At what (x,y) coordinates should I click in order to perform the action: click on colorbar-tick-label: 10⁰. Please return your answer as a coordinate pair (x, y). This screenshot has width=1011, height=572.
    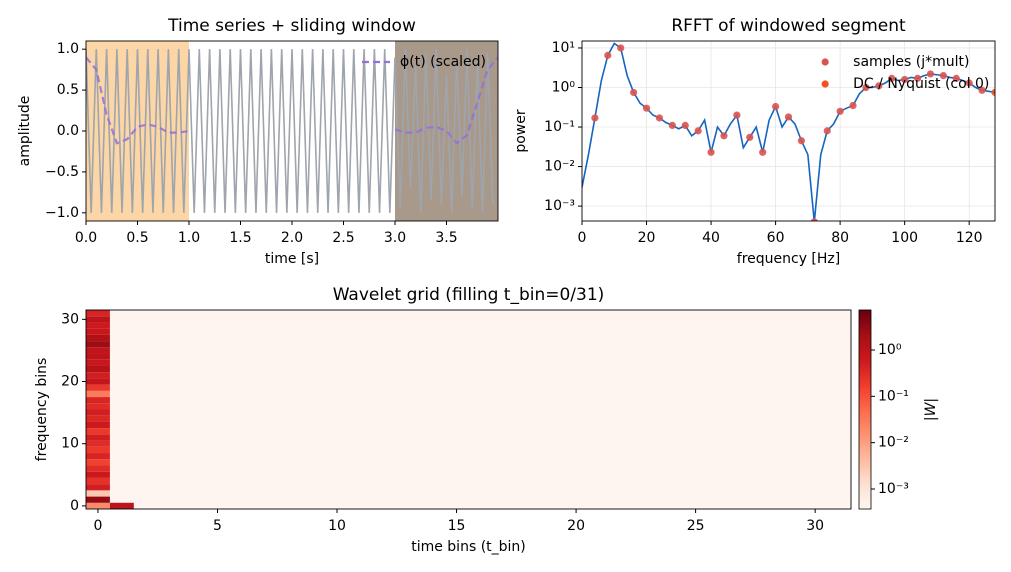
    Looking at the image, I should click on (890, 350).